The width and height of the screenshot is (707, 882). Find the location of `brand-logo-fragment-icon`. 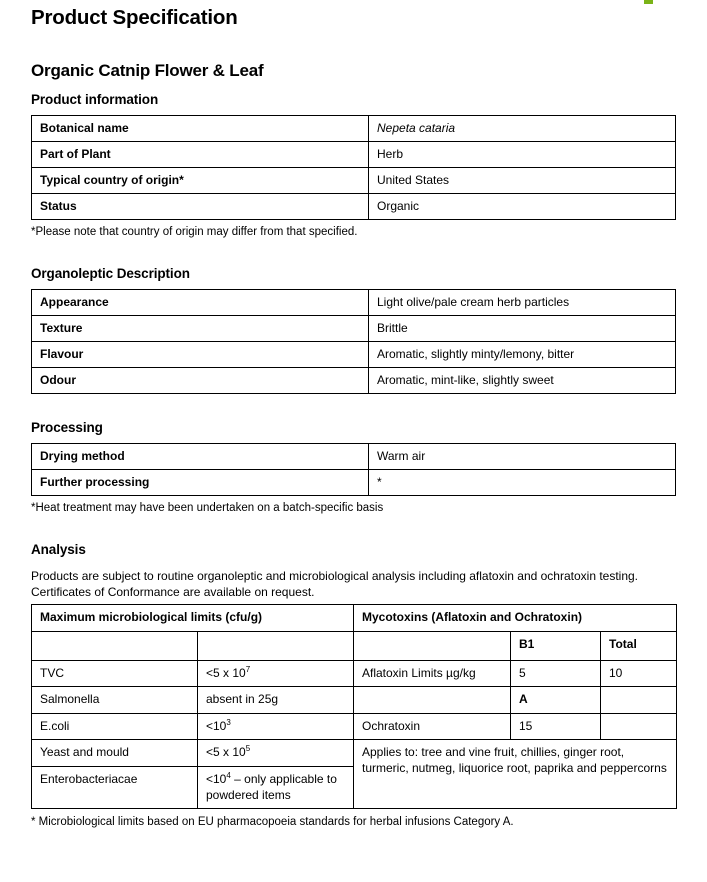

brand-logo-fragment-icon is located at coordinates (648, 2).